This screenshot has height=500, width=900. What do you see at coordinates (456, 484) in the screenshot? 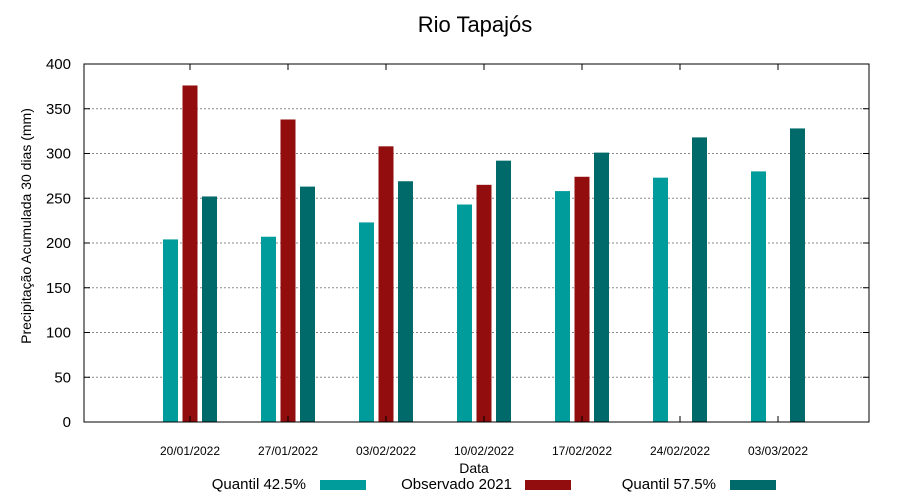
I see `legend-label: Observado 2021` at bounding box center [456, 484].